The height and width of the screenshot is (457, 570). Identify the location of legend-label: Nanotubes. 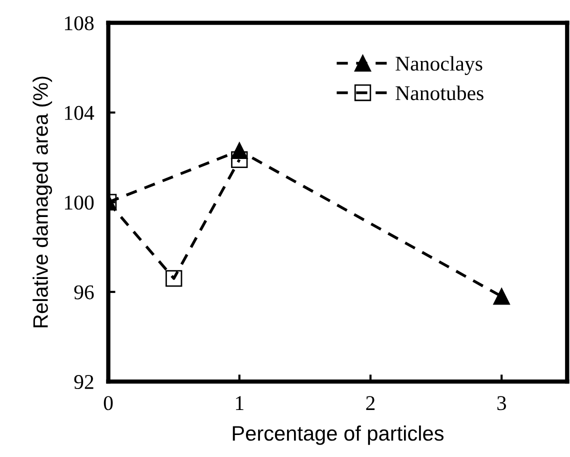
(440, 93).